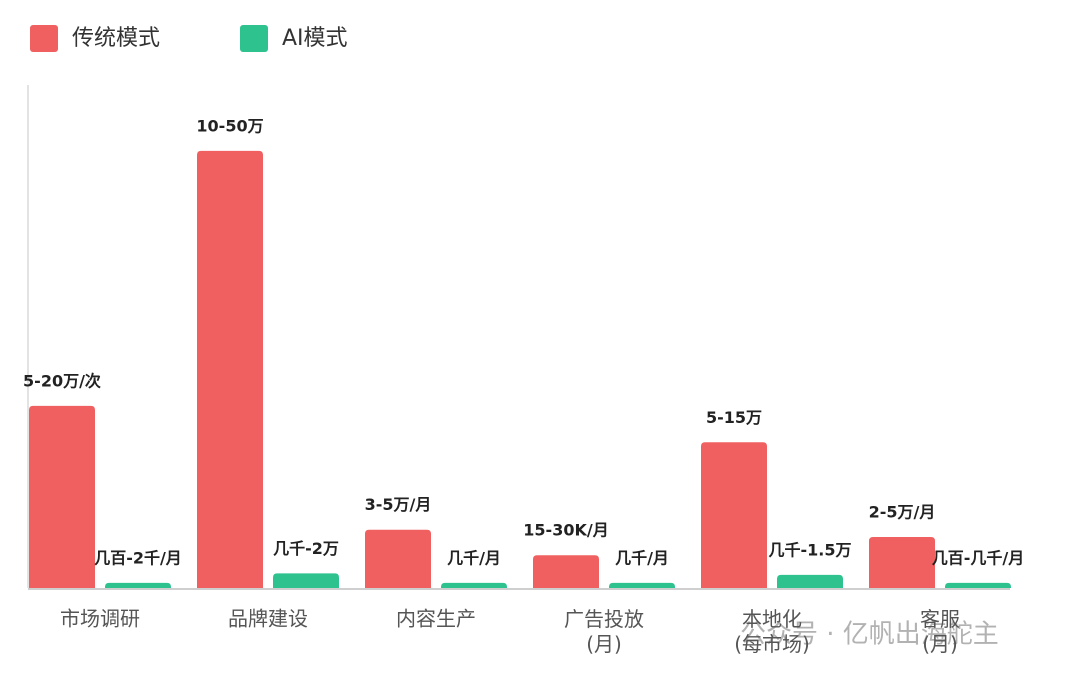 The image size is (1080, 677). Describe the element at coordinates (436, 619) in the screenshot. I see `x-tick-label: 内容生产` at that location.